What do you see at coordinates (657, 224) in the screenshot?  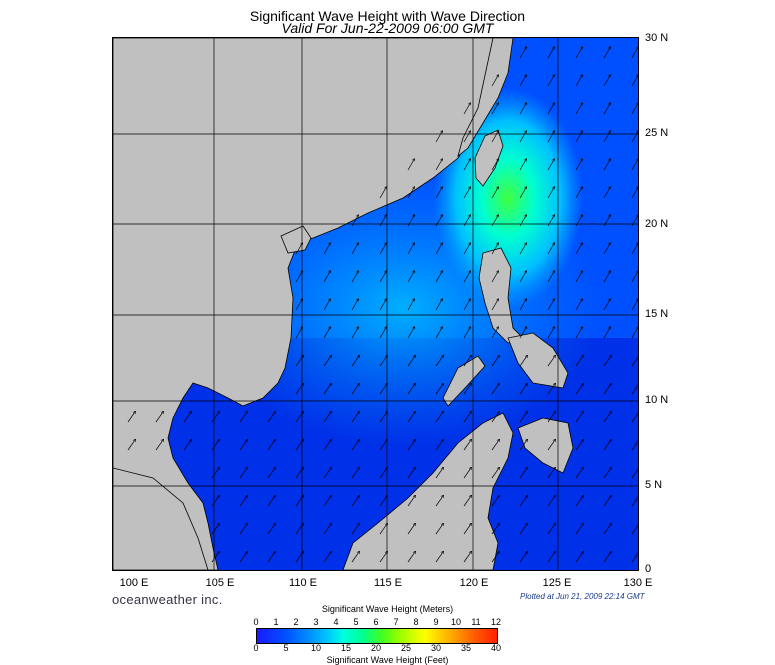 I see `lat-label: 20 N` at bounding box center [657, 224].